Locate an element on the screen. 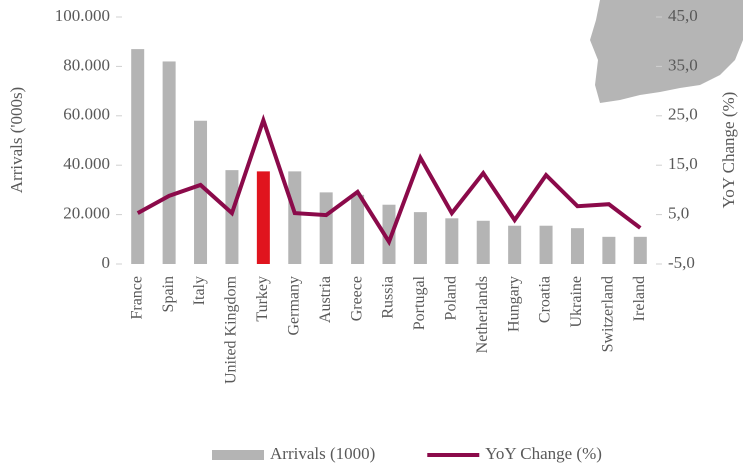 The height and width of the screenshot is (472, 743). x-tick-label: Ukraine is located at coordinates (576, 302).